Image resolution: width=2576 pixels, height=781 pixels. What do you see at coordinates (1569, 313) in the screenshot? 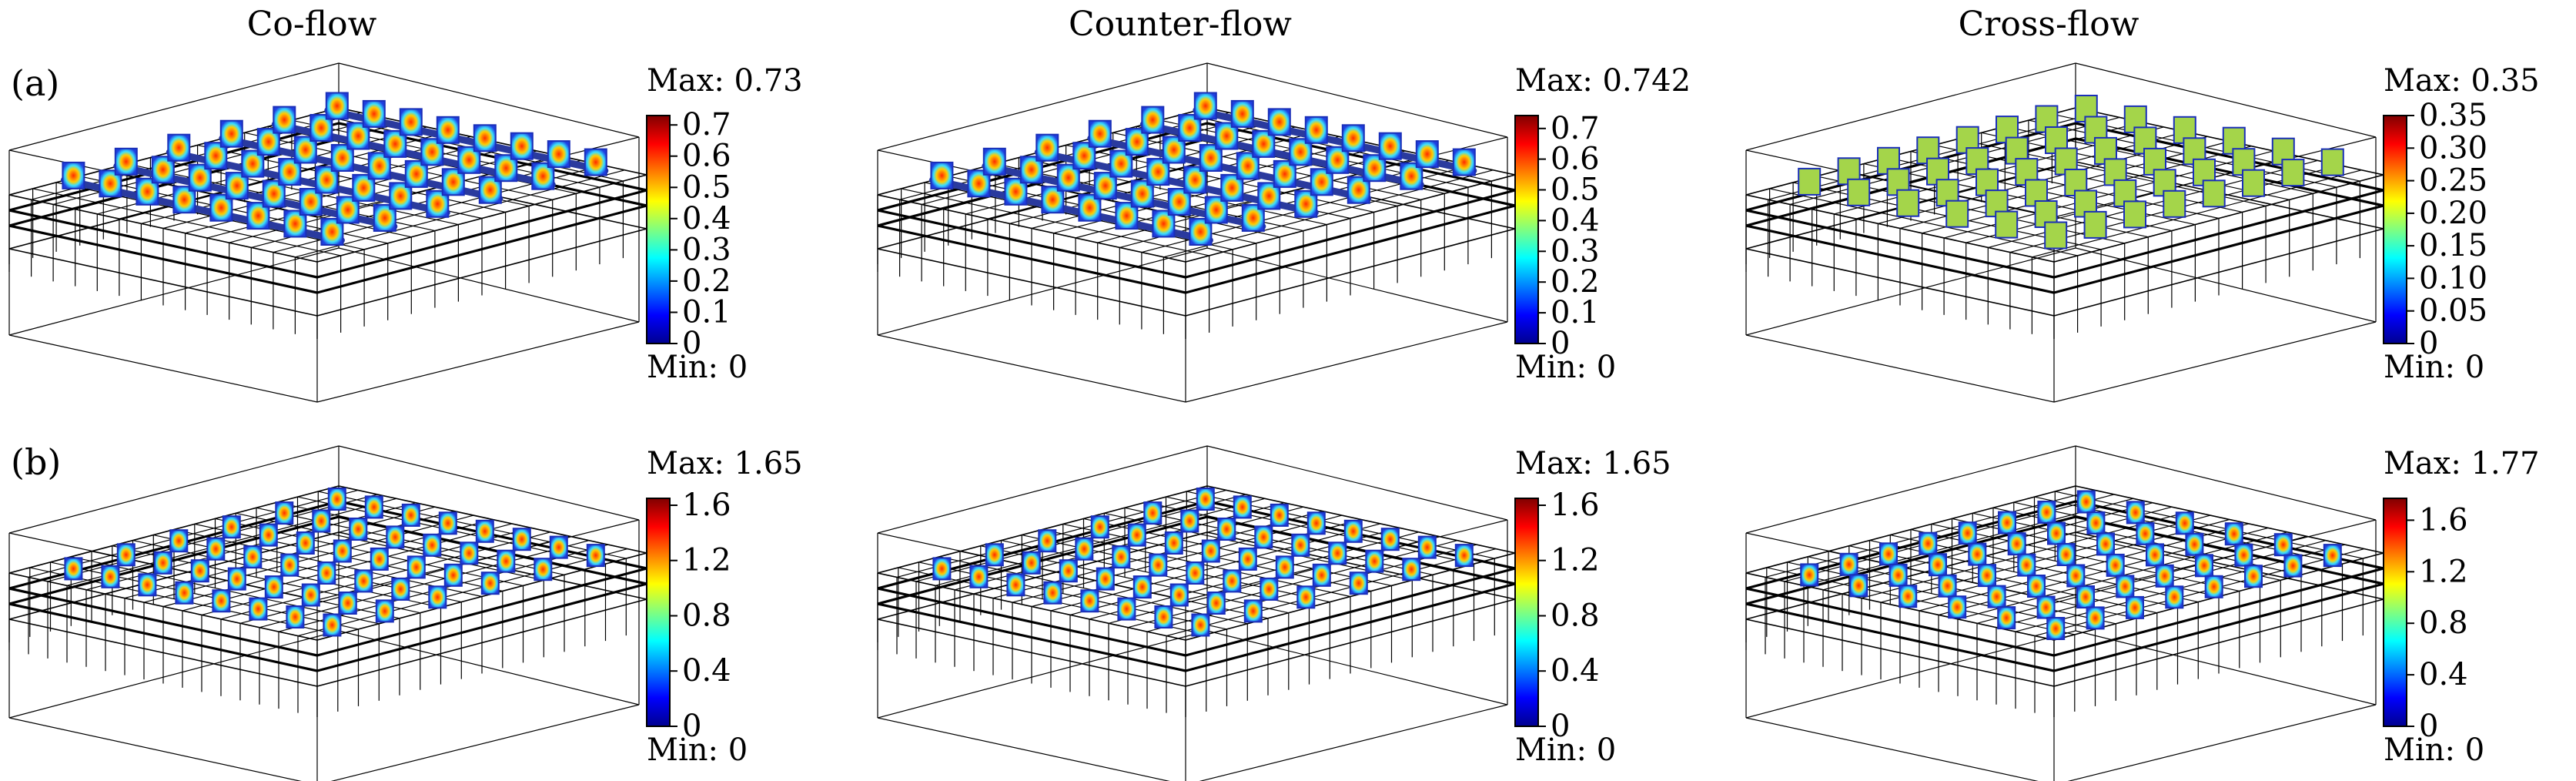
I see `colorbar-tick: 0.1` at bounding box center [1569, 313].